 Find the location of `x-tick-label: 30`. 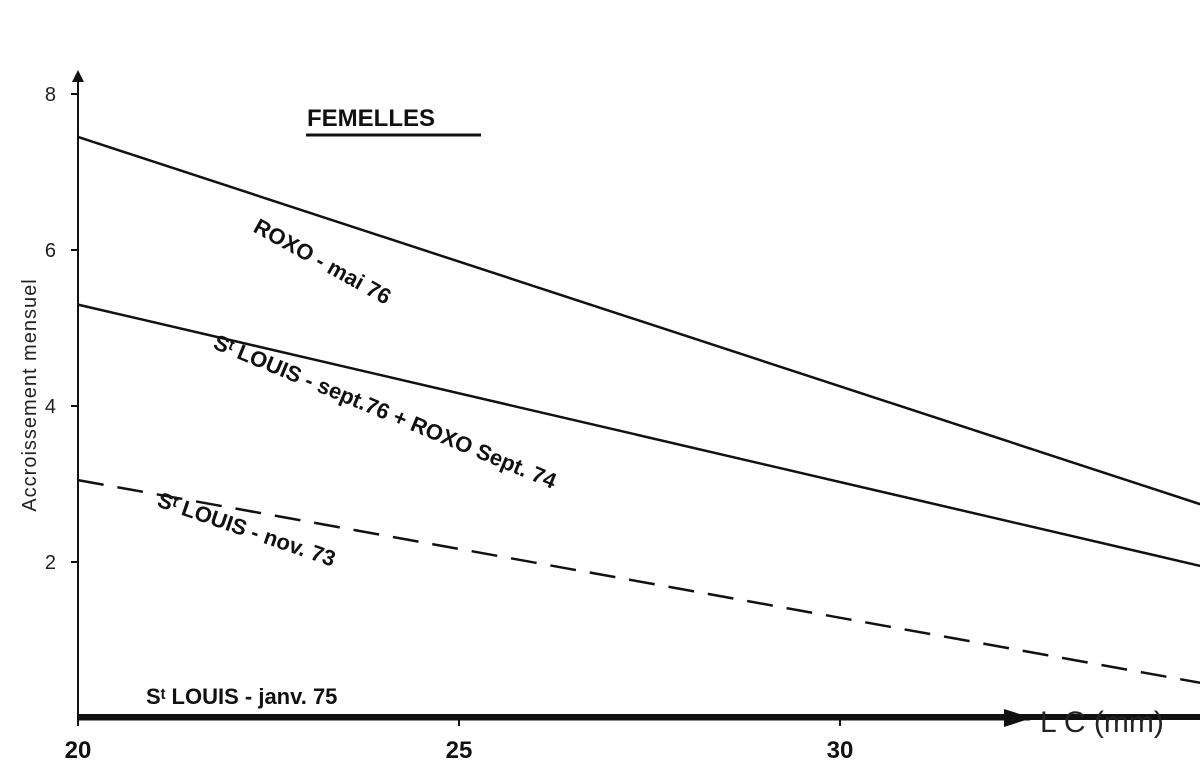

x-tick-label: 30 is located at coordinates (840, 750).